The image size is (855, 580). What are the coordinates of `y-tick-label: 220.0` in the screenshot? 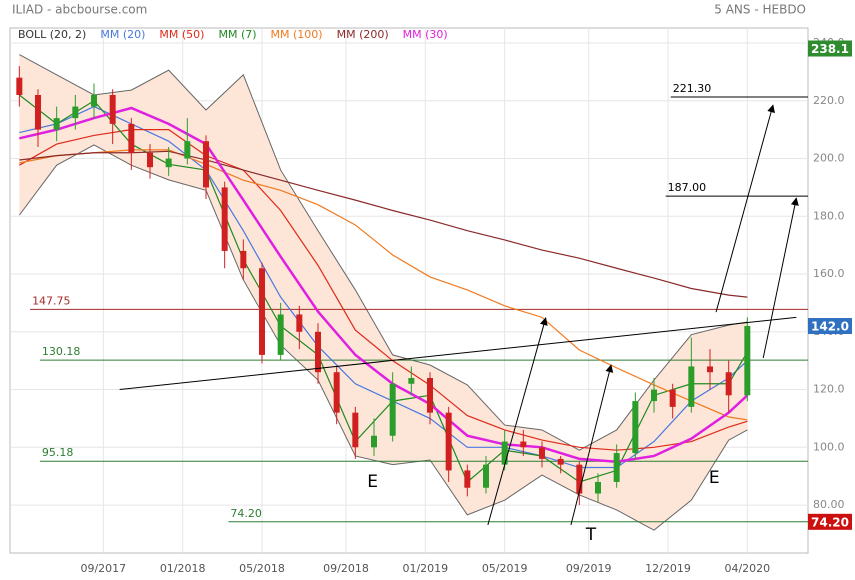 It's located at (829, 100).